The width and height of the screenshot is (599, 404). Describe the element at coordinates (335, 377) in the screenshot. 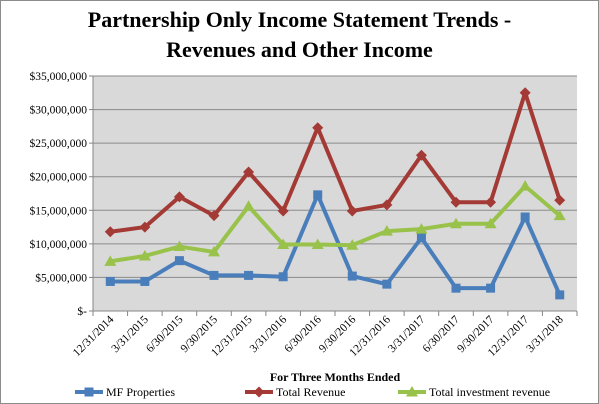

I see `x-axis-label: For Three Months Ended` at that location.